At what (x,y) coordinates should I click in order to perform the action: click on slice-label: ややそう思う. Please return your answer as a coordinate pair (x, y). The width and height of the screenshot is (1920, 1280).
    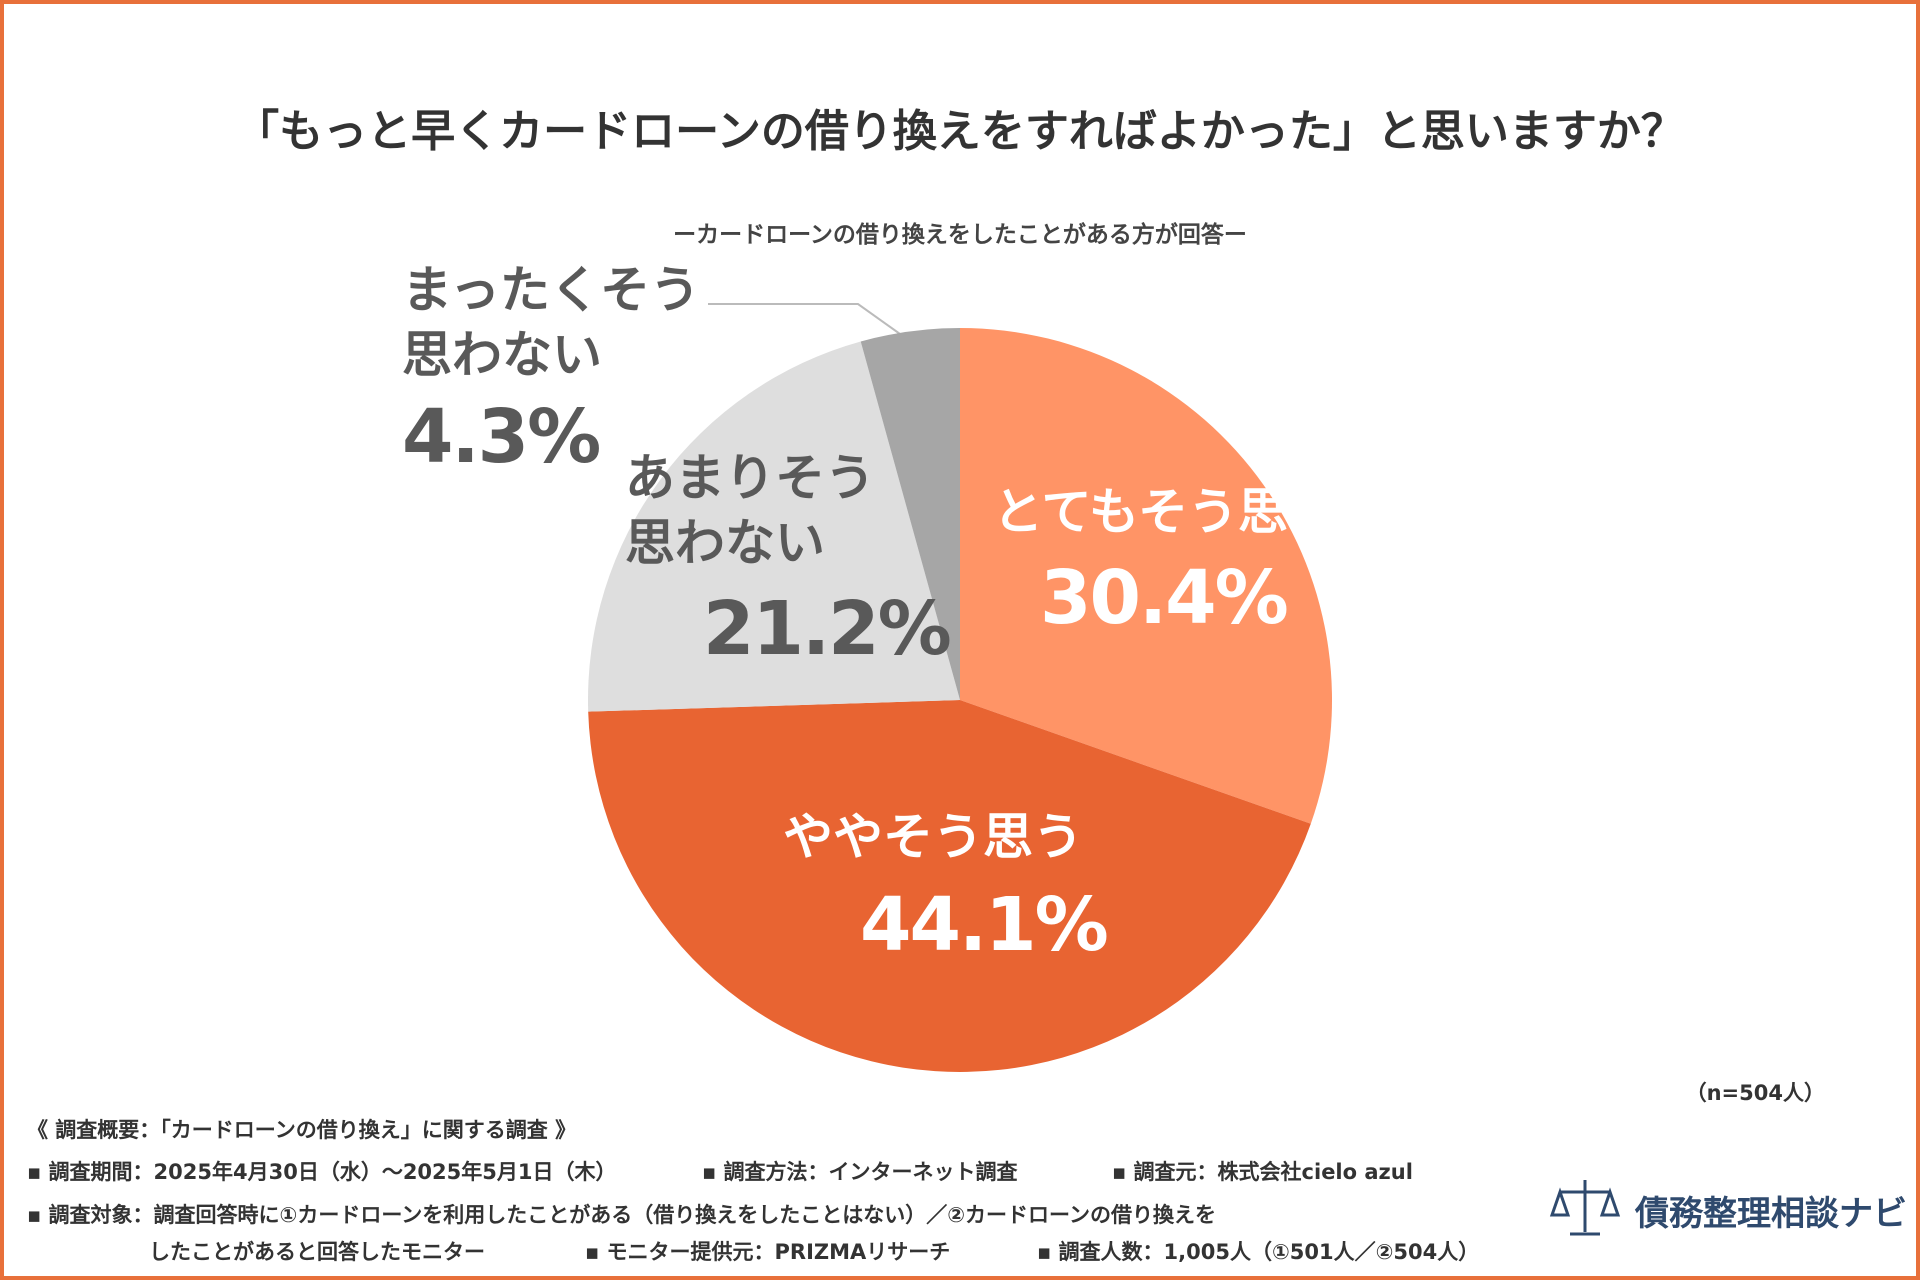
    Looking at the image, I should click on (933, 837).